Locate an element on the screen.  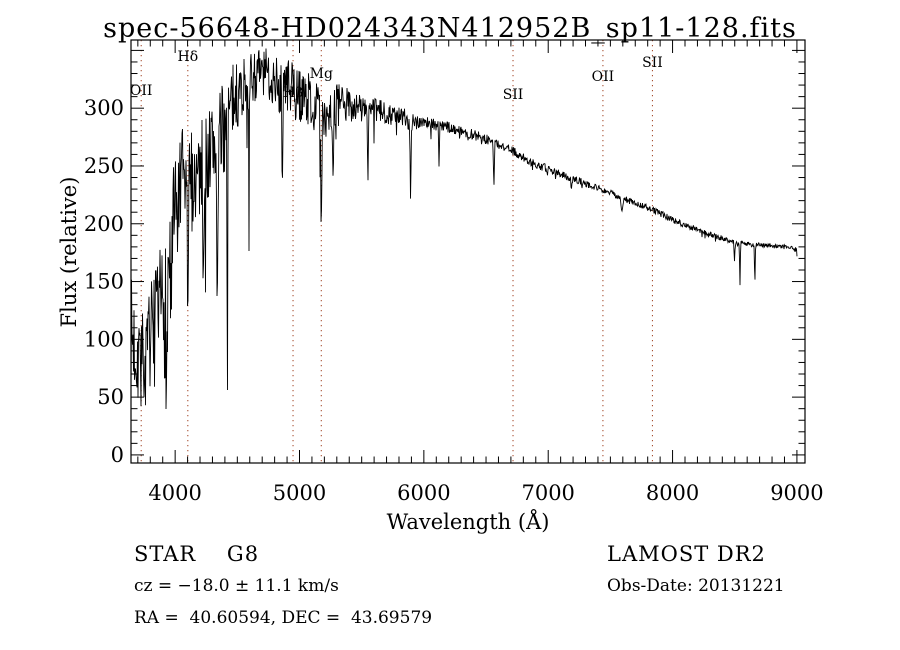
x-tick-label: 6000 is located at coordinates (423, 493).